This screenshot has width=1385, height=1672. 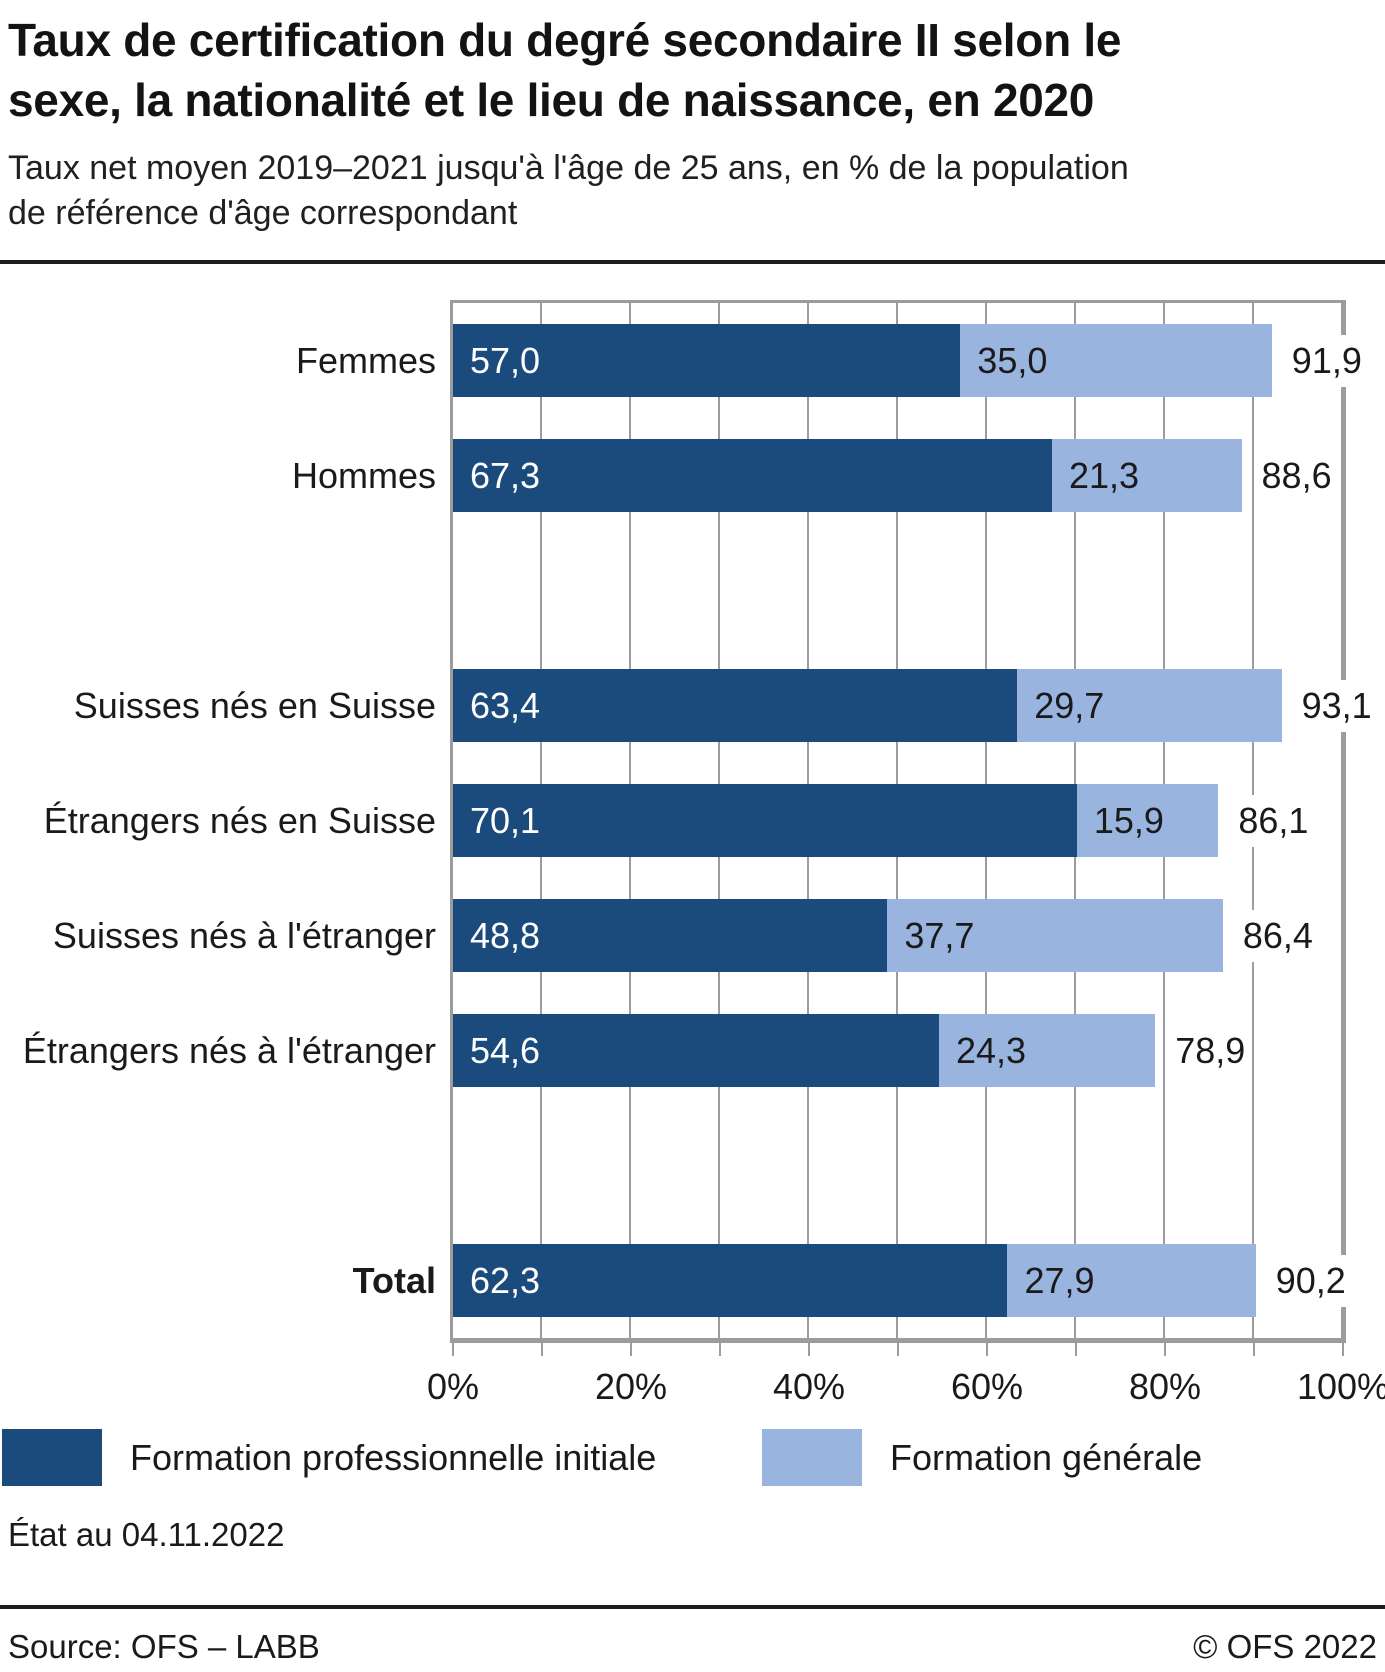 I want to click on stacked-bar: 70,1 15,9, so click(x=836, y=820).